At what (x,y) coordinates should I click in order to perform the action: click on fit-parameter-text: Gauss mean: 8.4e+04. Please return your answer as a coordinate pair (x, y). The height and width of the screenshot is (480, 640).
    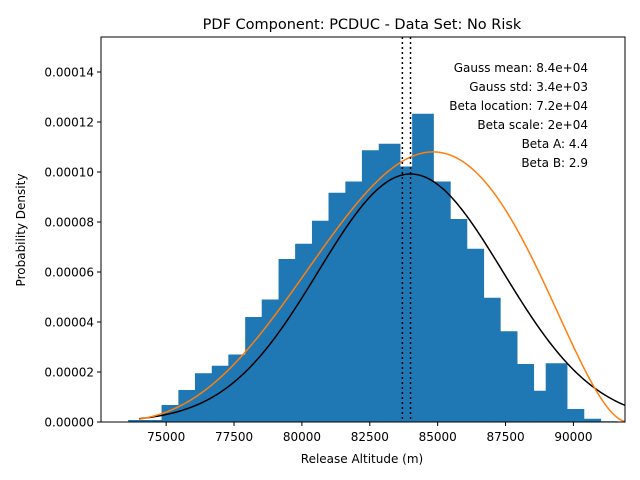
    Looking at the image, I should click on (521, 68).